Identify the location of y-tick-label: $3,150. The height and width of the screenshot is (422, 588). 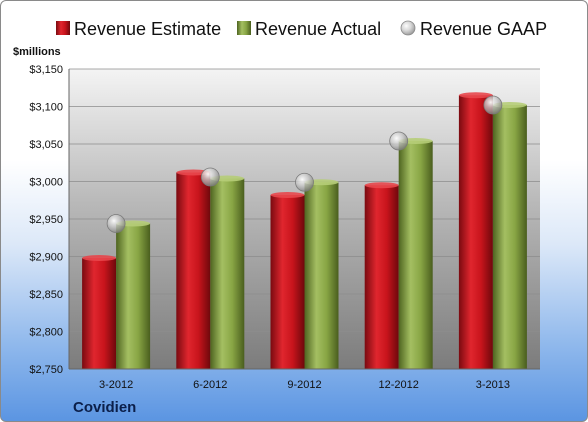
(46, 70).